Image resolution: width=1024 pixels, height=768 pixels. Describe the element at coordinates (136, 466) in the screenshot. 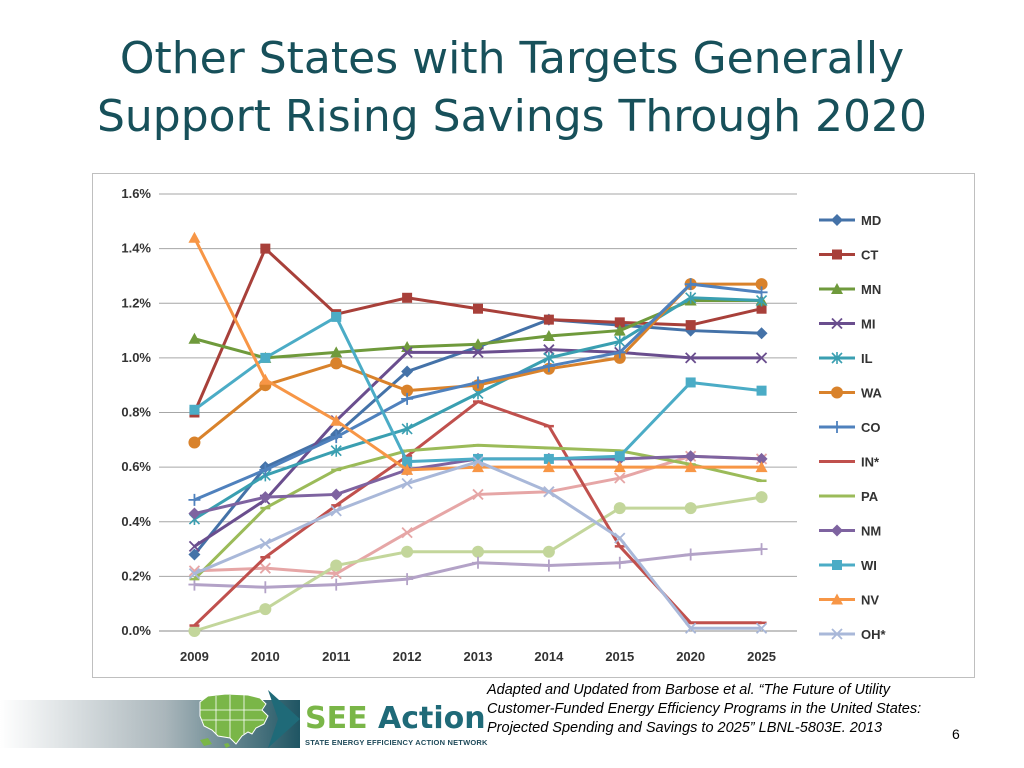

I see `y-tick-label: 0.6%` at that location.